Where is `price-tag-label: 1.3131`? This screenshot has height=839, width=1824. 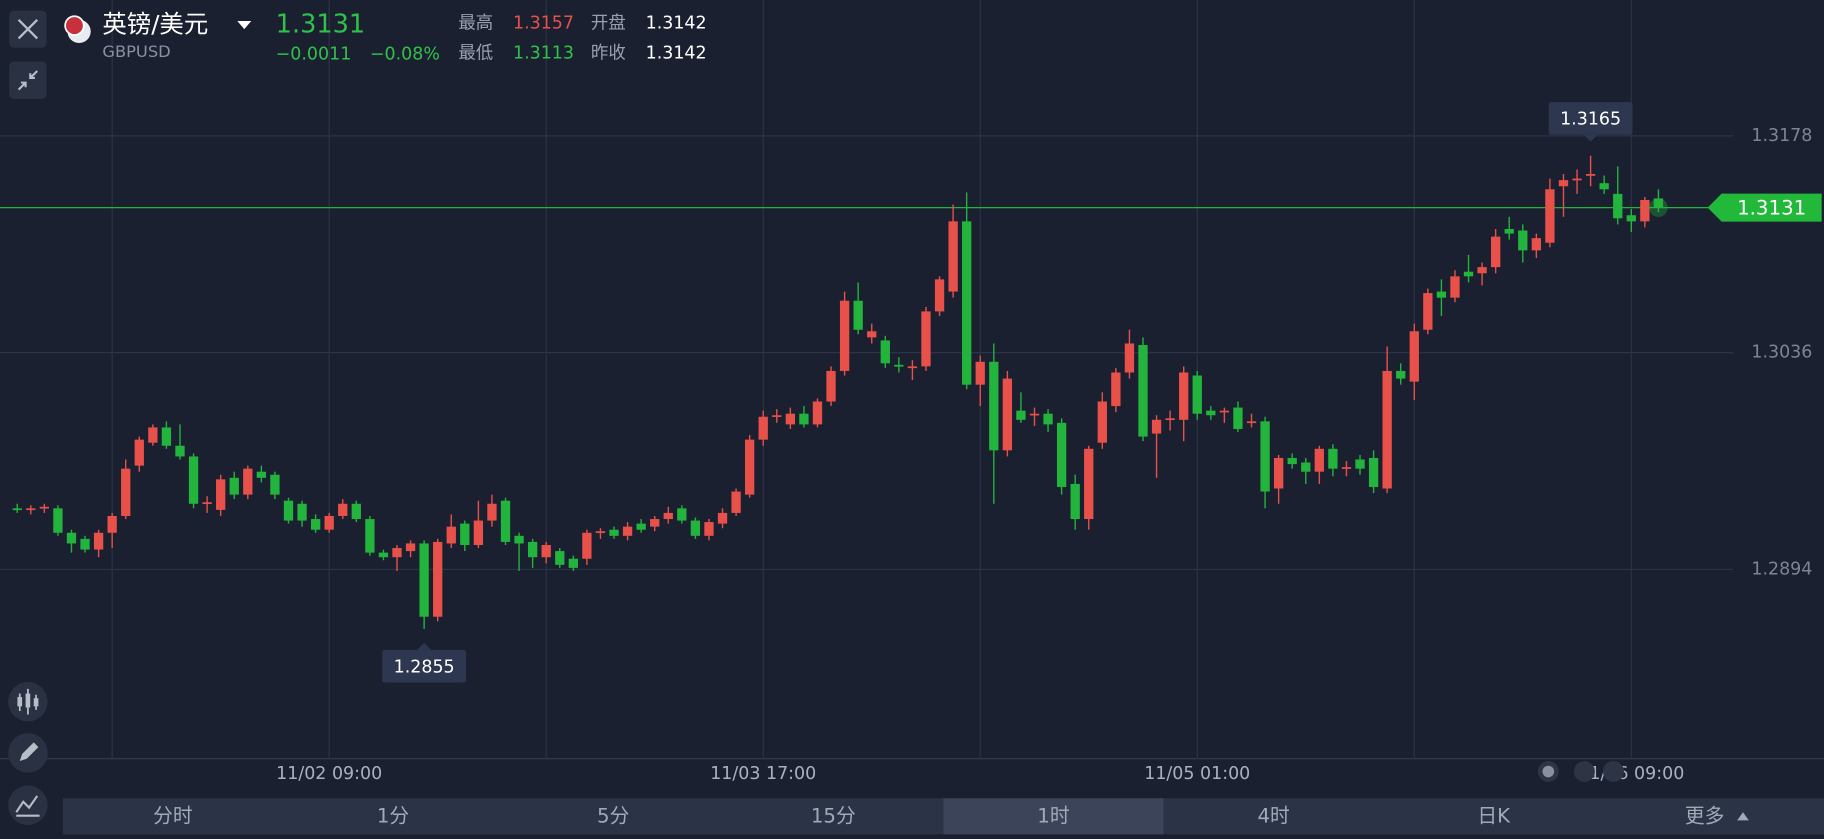 price-tag-label: 1.3131 is located at coordinates (1771, 207).